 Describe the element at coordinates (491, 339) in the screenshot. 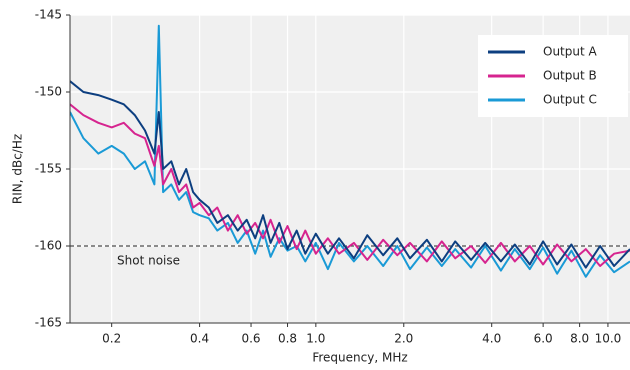

I see `x-tick-label: 4.0` at that location.